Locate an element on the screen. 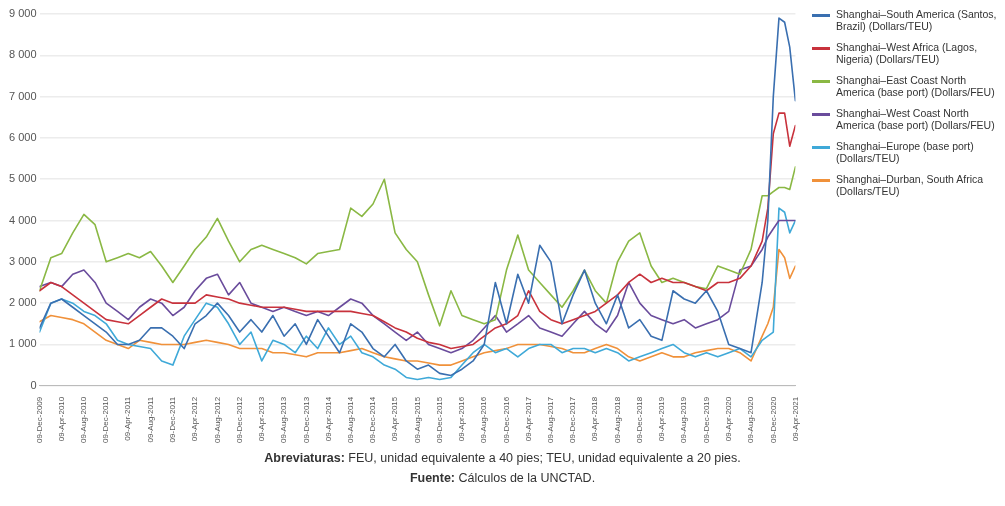 This screenshot has height=506, width=1005. y-tick-label: 6 000 is located at coordinates (23, 136).